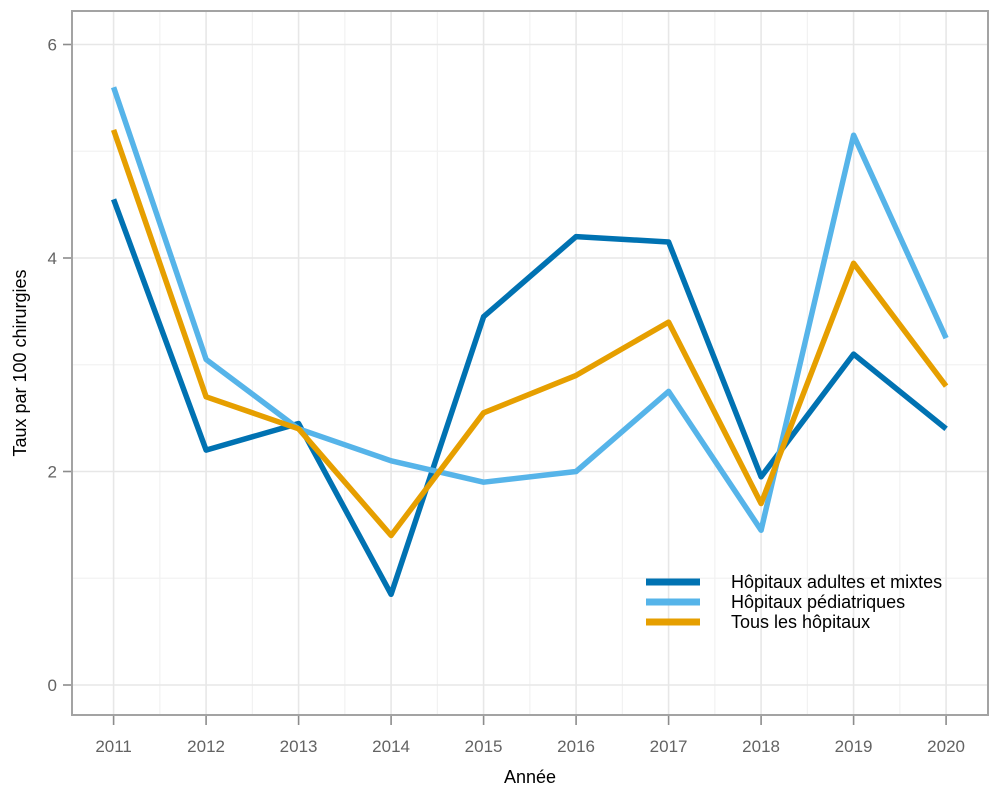 Image resolution: width=1000 pixels, height=805 pixels. Describe the element at coordinates (946, 746) in the screenshot. I see `x-tick-label: 2020` at that location.